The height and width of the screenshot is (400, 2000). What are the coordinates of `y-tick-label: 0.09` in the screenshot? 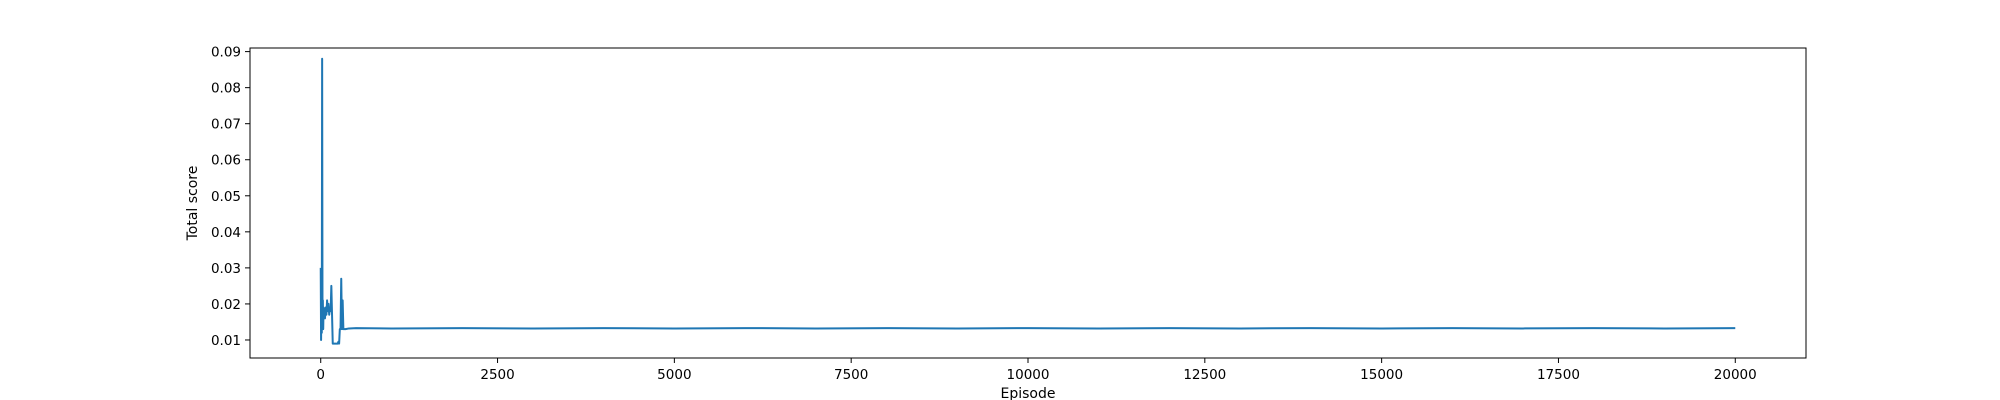 It's located at (226, 53).